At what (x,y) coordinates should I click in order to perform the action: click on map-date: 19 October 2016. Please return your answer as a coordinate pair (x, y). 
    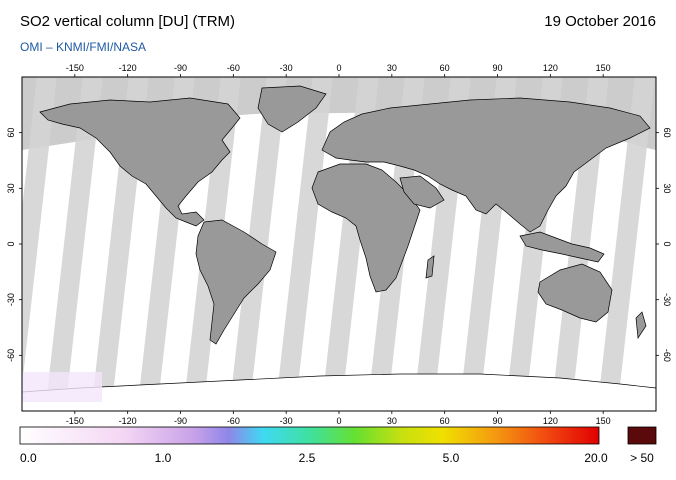
    Looking at the image, I should click on (600, 21).